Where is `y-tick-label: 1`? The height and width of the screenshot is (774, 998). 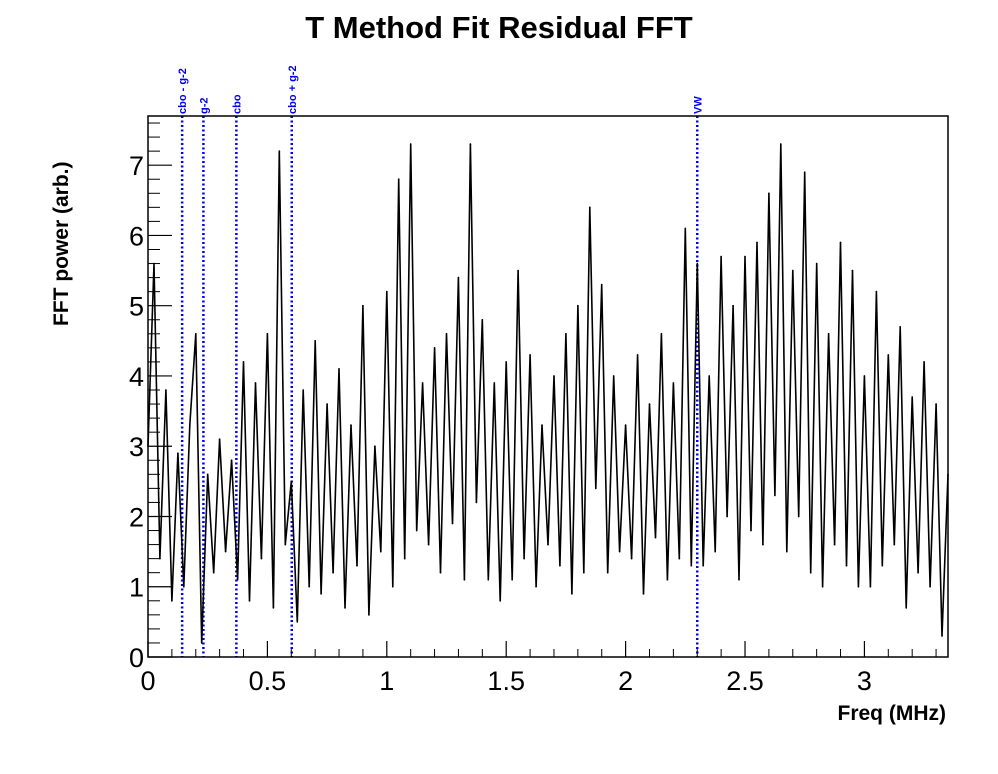
y-tick-label: 1 is located at coordinates (136, 588).